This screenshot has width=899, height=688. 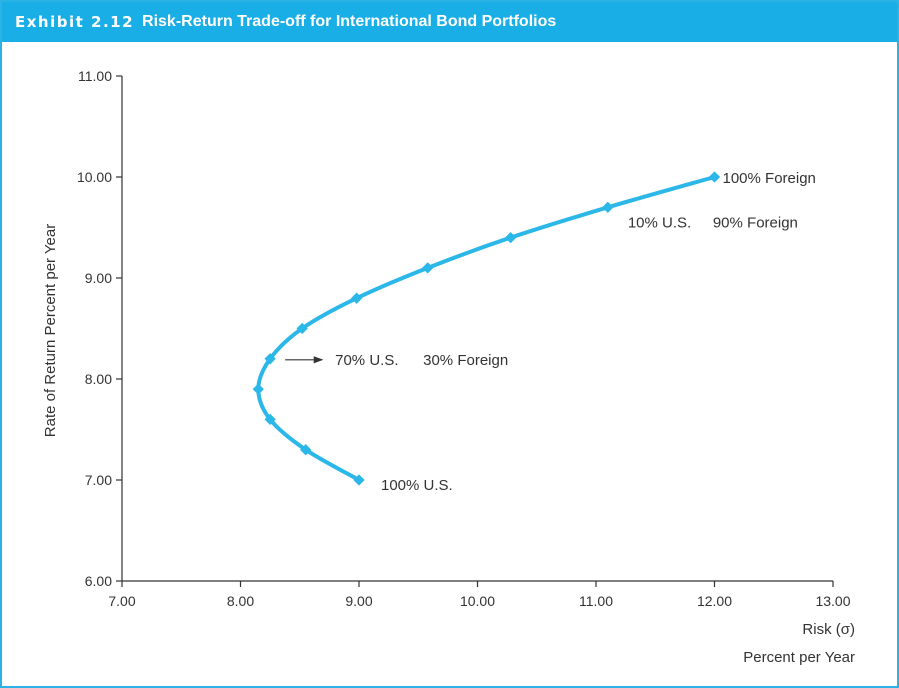 What do you see at coordinates (98, 480) in the screenshot?
I see `y-tick-label: 7.00` at bounding box center [98, 480].